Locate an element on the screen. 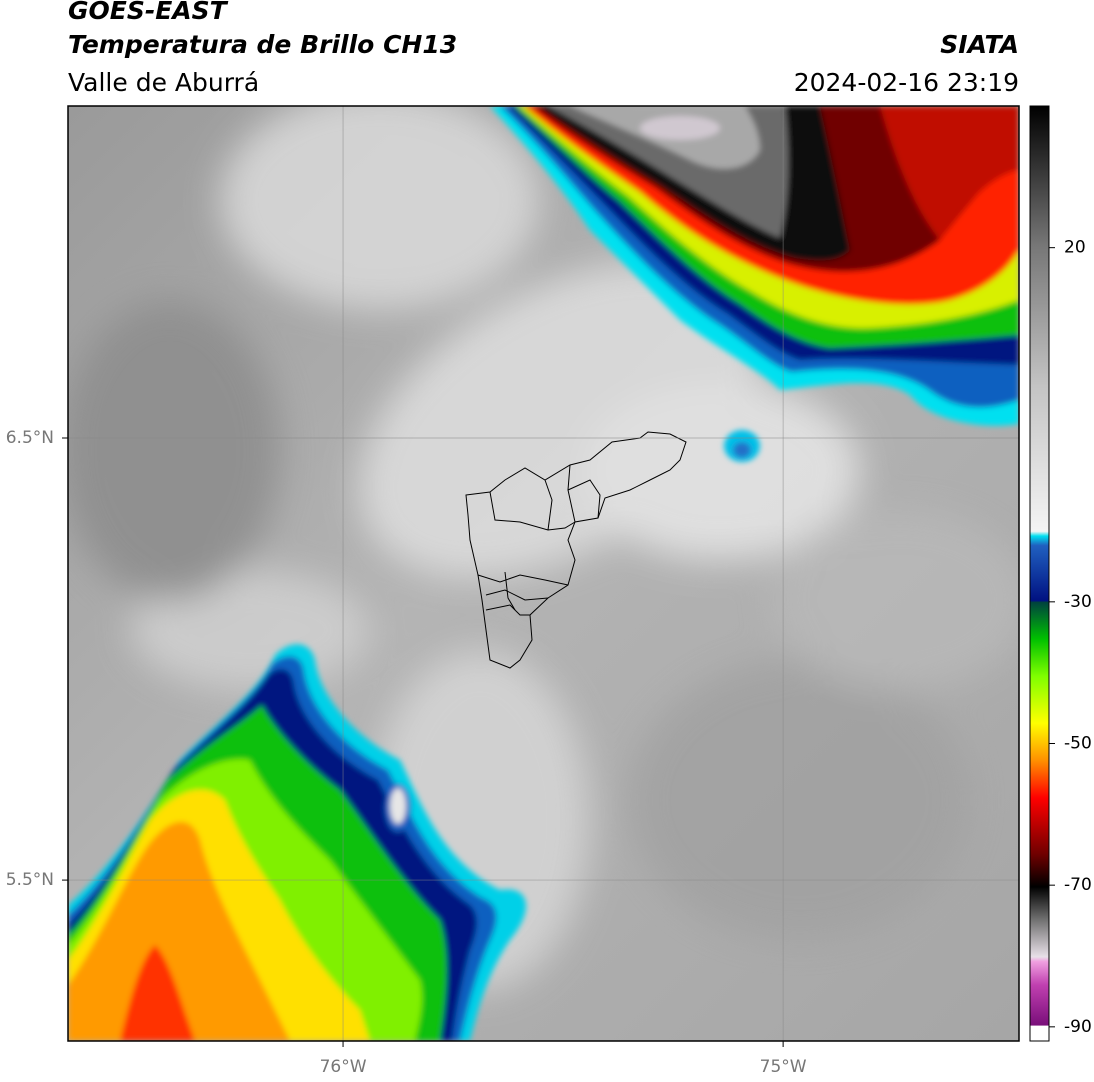 The width and height of the screenshot is (1094, 1082). x-tick-label: 76°W is located at coordinates (343, 1067).